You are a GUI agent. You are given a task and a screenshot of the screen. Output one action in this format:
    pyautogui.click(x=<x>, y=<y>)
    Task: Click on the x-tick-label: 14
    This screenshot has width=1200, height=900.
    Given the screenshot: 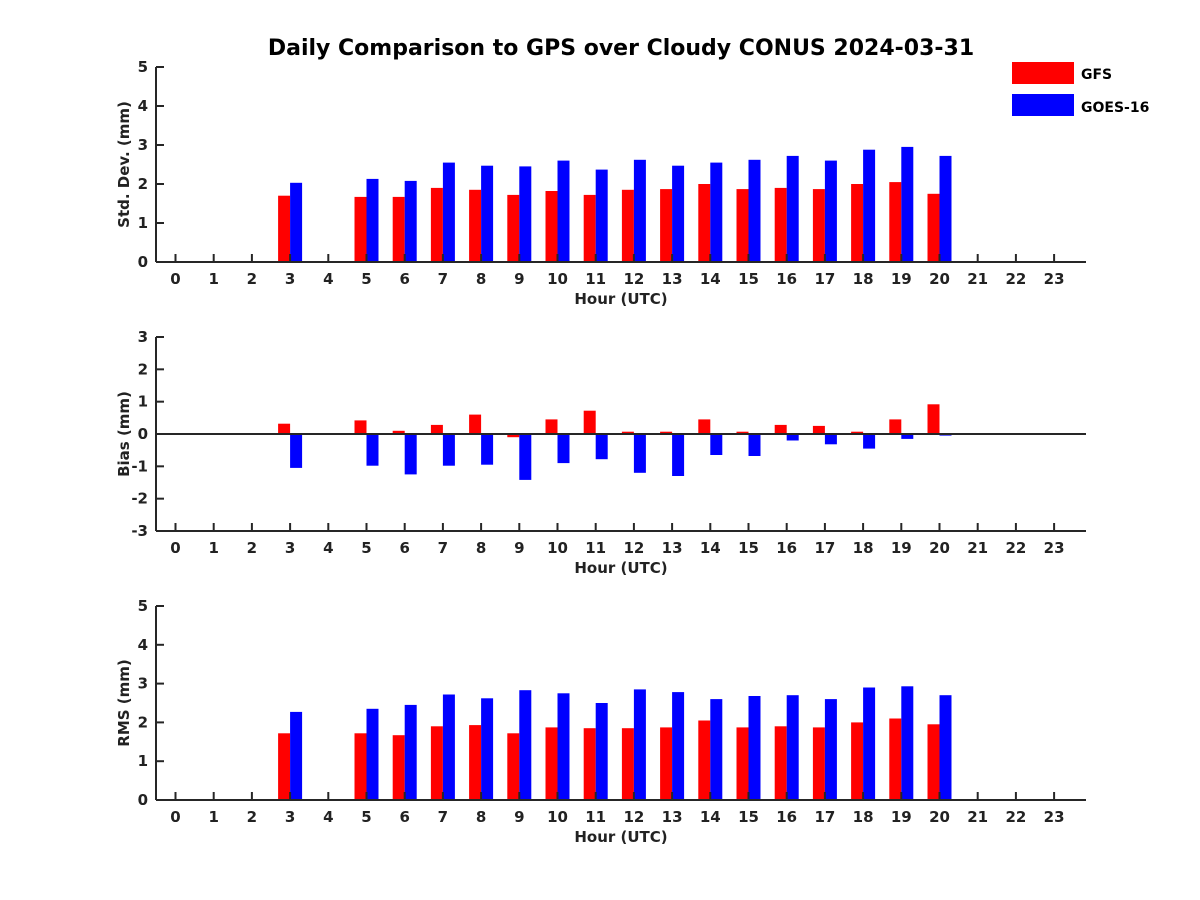 What is the action you would take?
    pyautogui.click(x=710, y=548)
    